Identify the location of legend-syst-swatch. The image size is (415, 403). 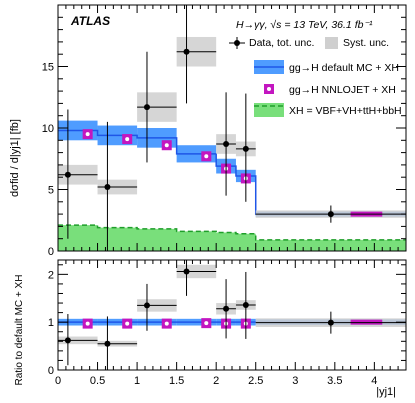
(331, 43).